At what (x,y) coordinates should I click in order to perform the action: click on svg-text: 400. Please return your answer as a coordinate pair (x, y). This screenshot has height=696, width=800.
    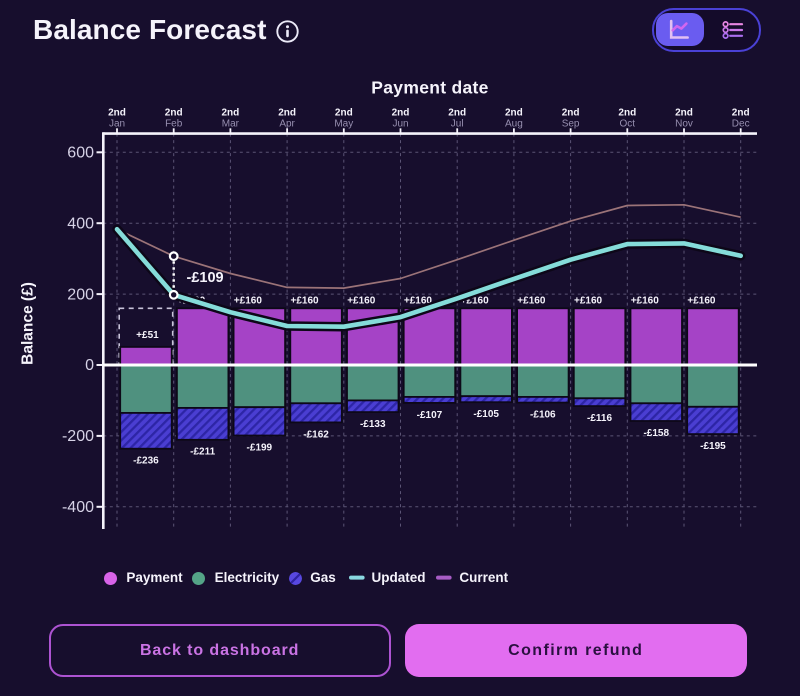
    Looking at the image, I should click on (80, 223).